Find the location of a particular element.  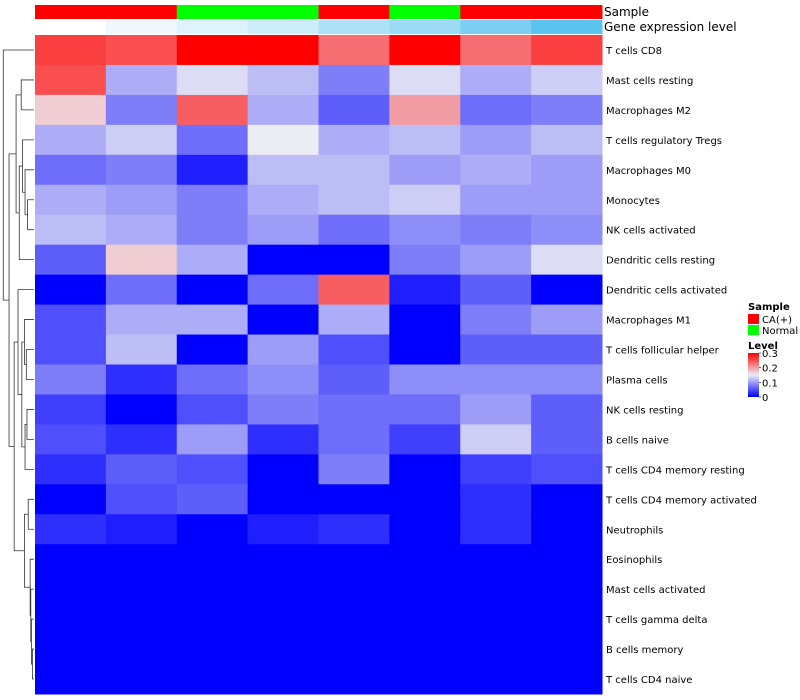

row-label: Dendritic cells resting is located at coordinates (660, 261).